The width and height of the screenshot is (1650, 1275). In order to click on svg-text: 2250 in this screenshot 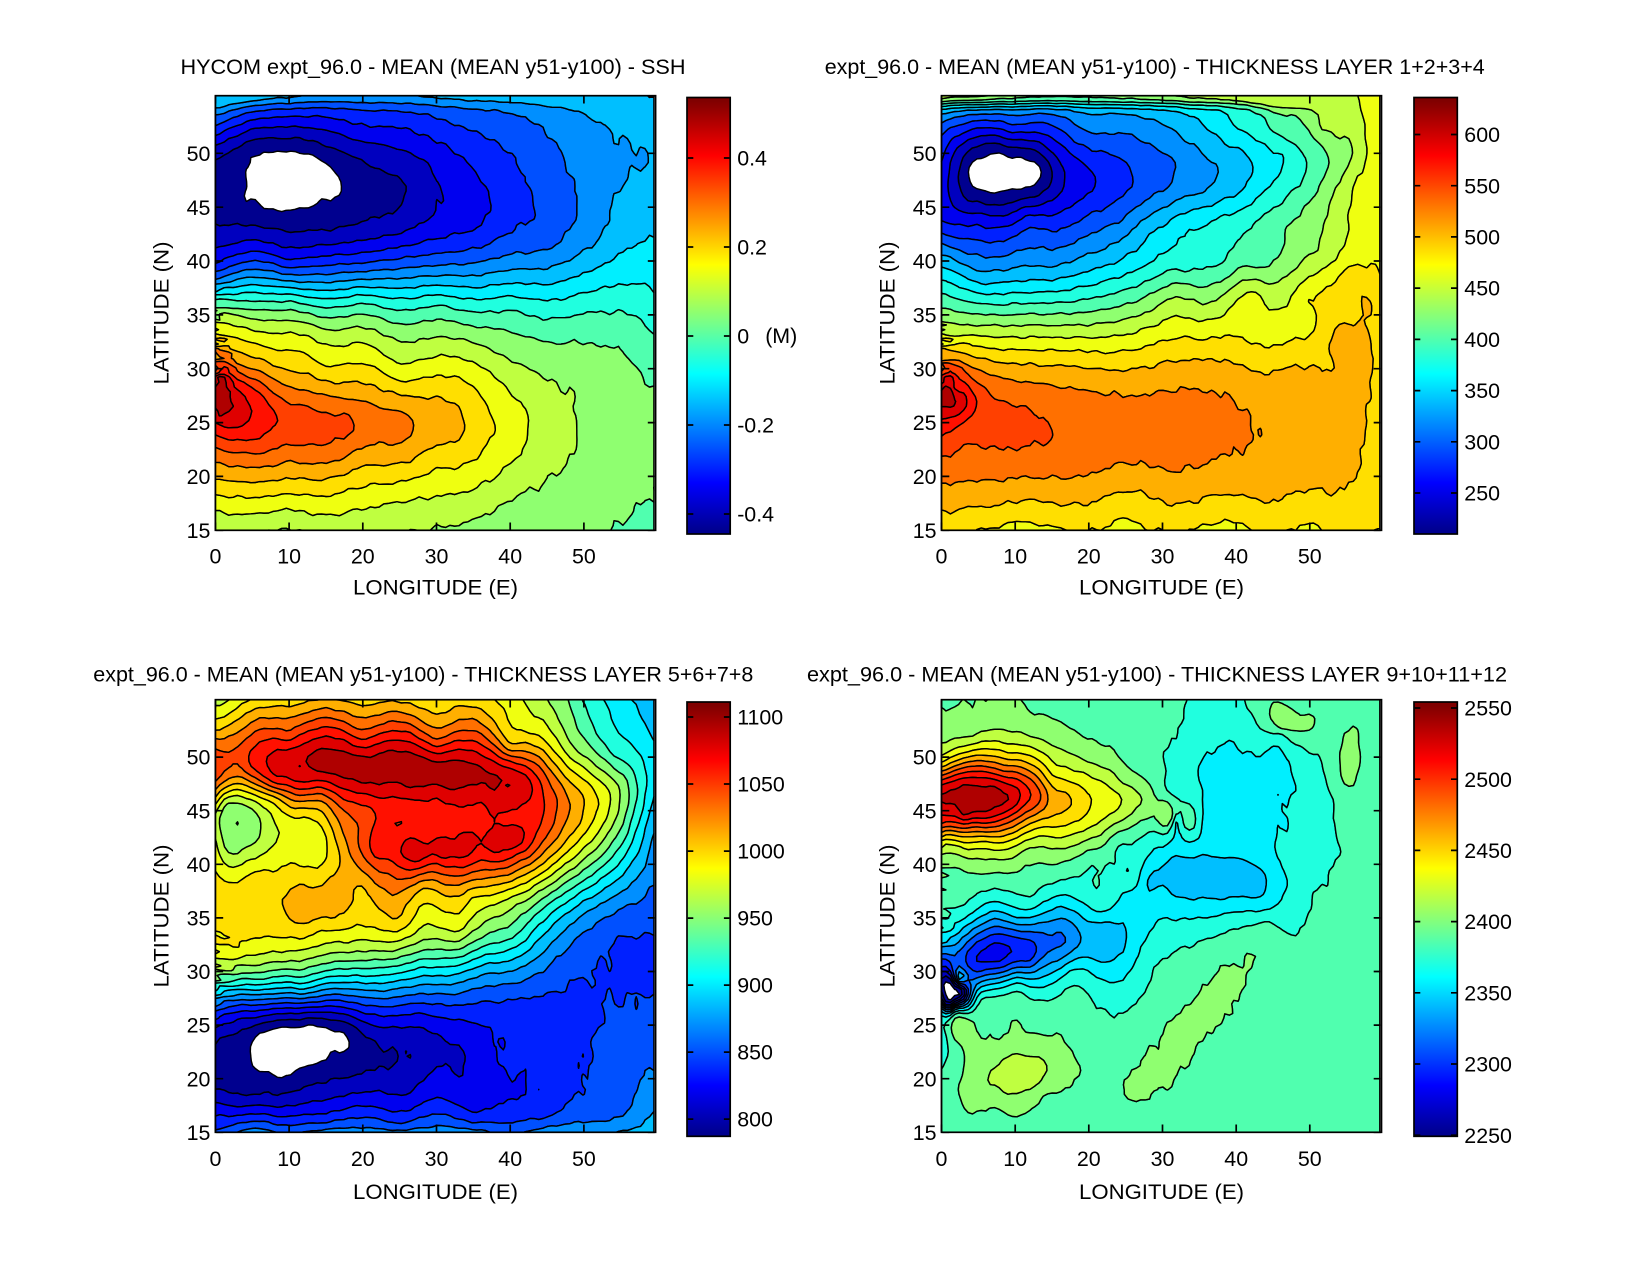, I will do `click(1488, 1136)`.